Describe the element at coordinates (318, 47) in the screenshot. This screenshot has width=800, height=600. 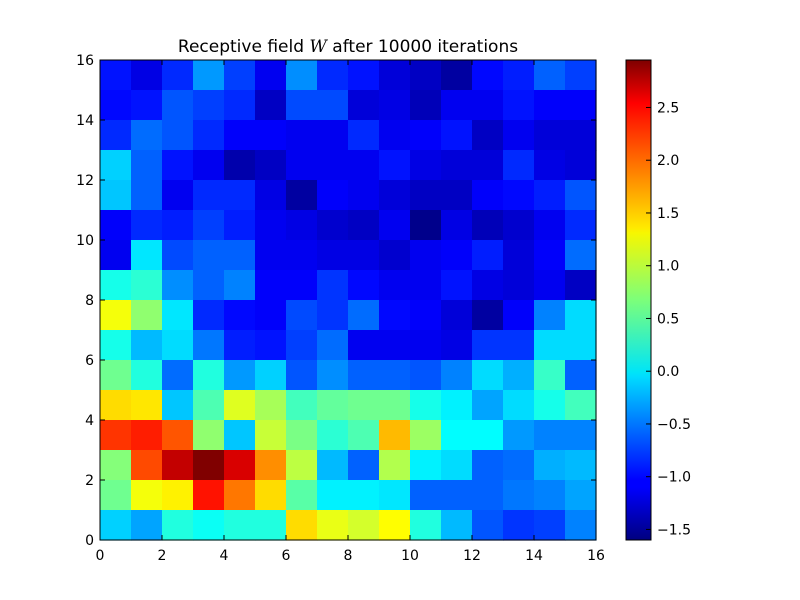
I see `title-variable: W` at that location.